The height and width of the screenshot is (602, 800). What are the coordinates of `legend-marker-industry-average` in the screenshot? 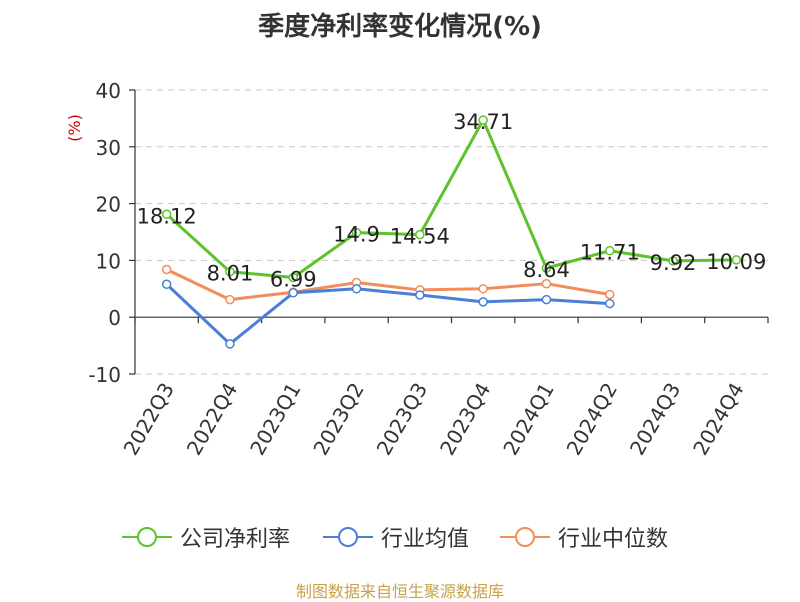 It's located at (348, 537).